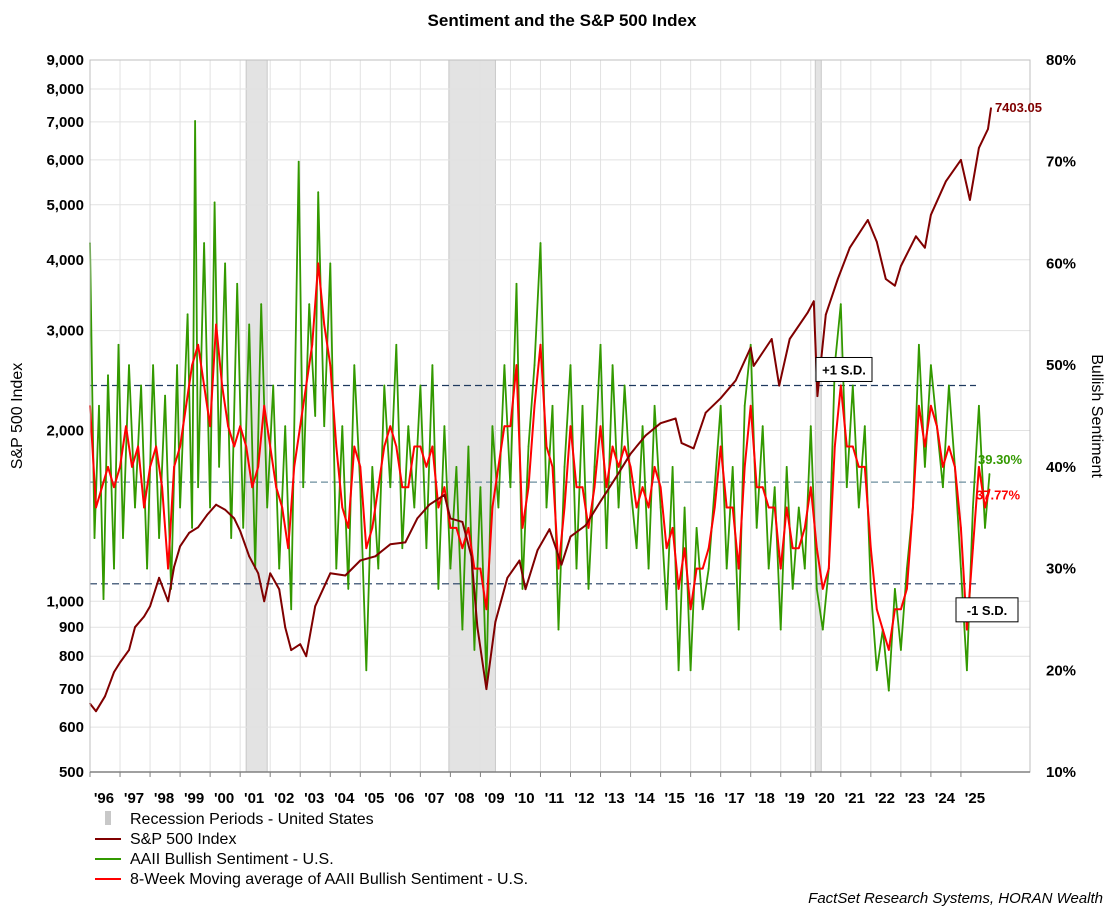 This screenshot has height=914, width=1114. I want to click on x-tick-25: '21, so click(855, 798).